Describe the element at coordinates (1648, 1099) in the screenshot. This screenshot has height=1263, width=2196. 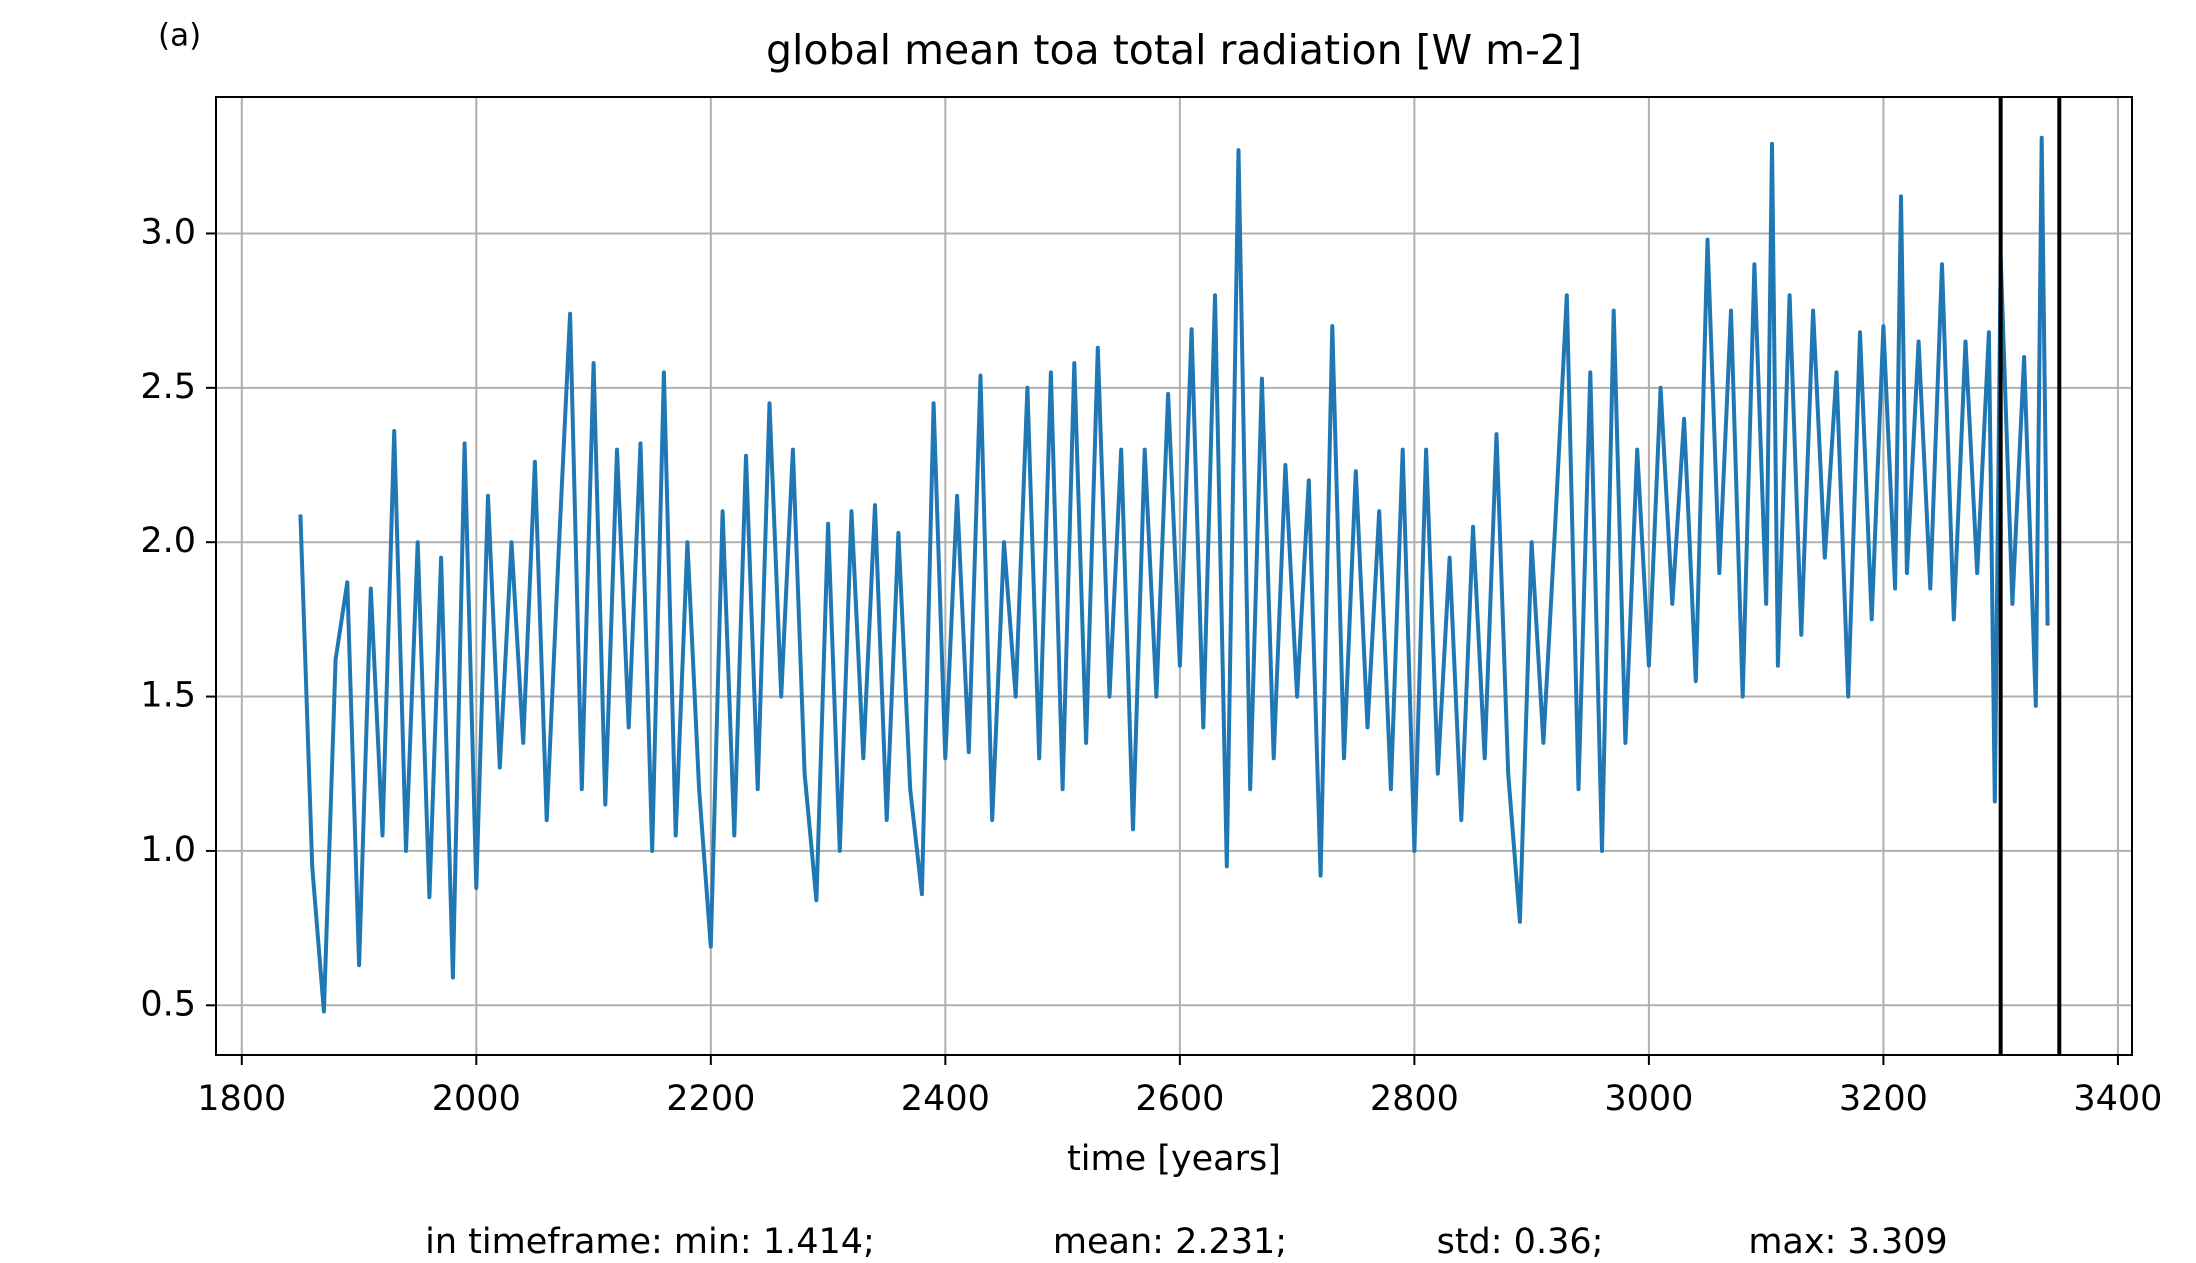
I see `x-tick-label: 3000` at that location.